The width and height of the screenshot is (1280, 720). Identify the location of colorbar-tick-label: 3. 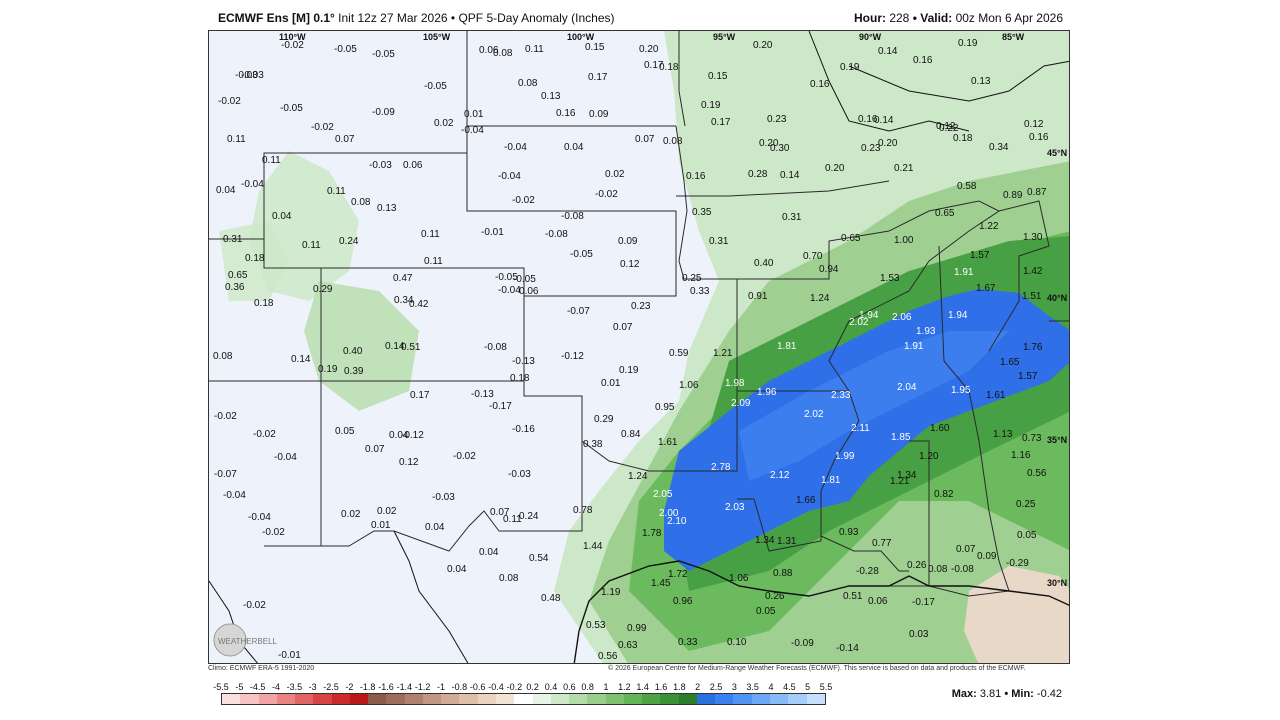
(734, 687).